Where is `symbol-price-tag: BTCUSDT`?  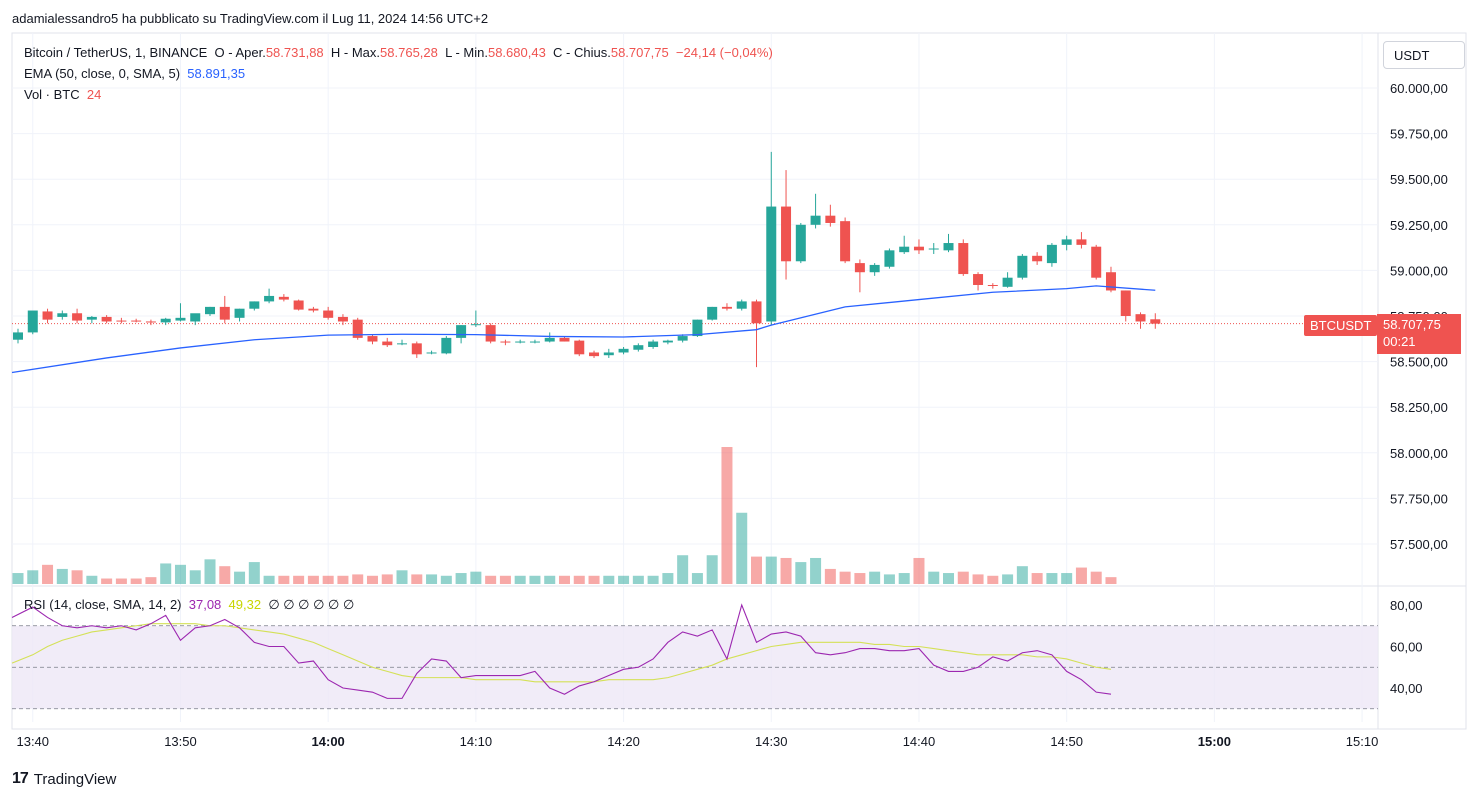
symbol-price-tag: BTCUSDT is located at coordinates (1341, 325).